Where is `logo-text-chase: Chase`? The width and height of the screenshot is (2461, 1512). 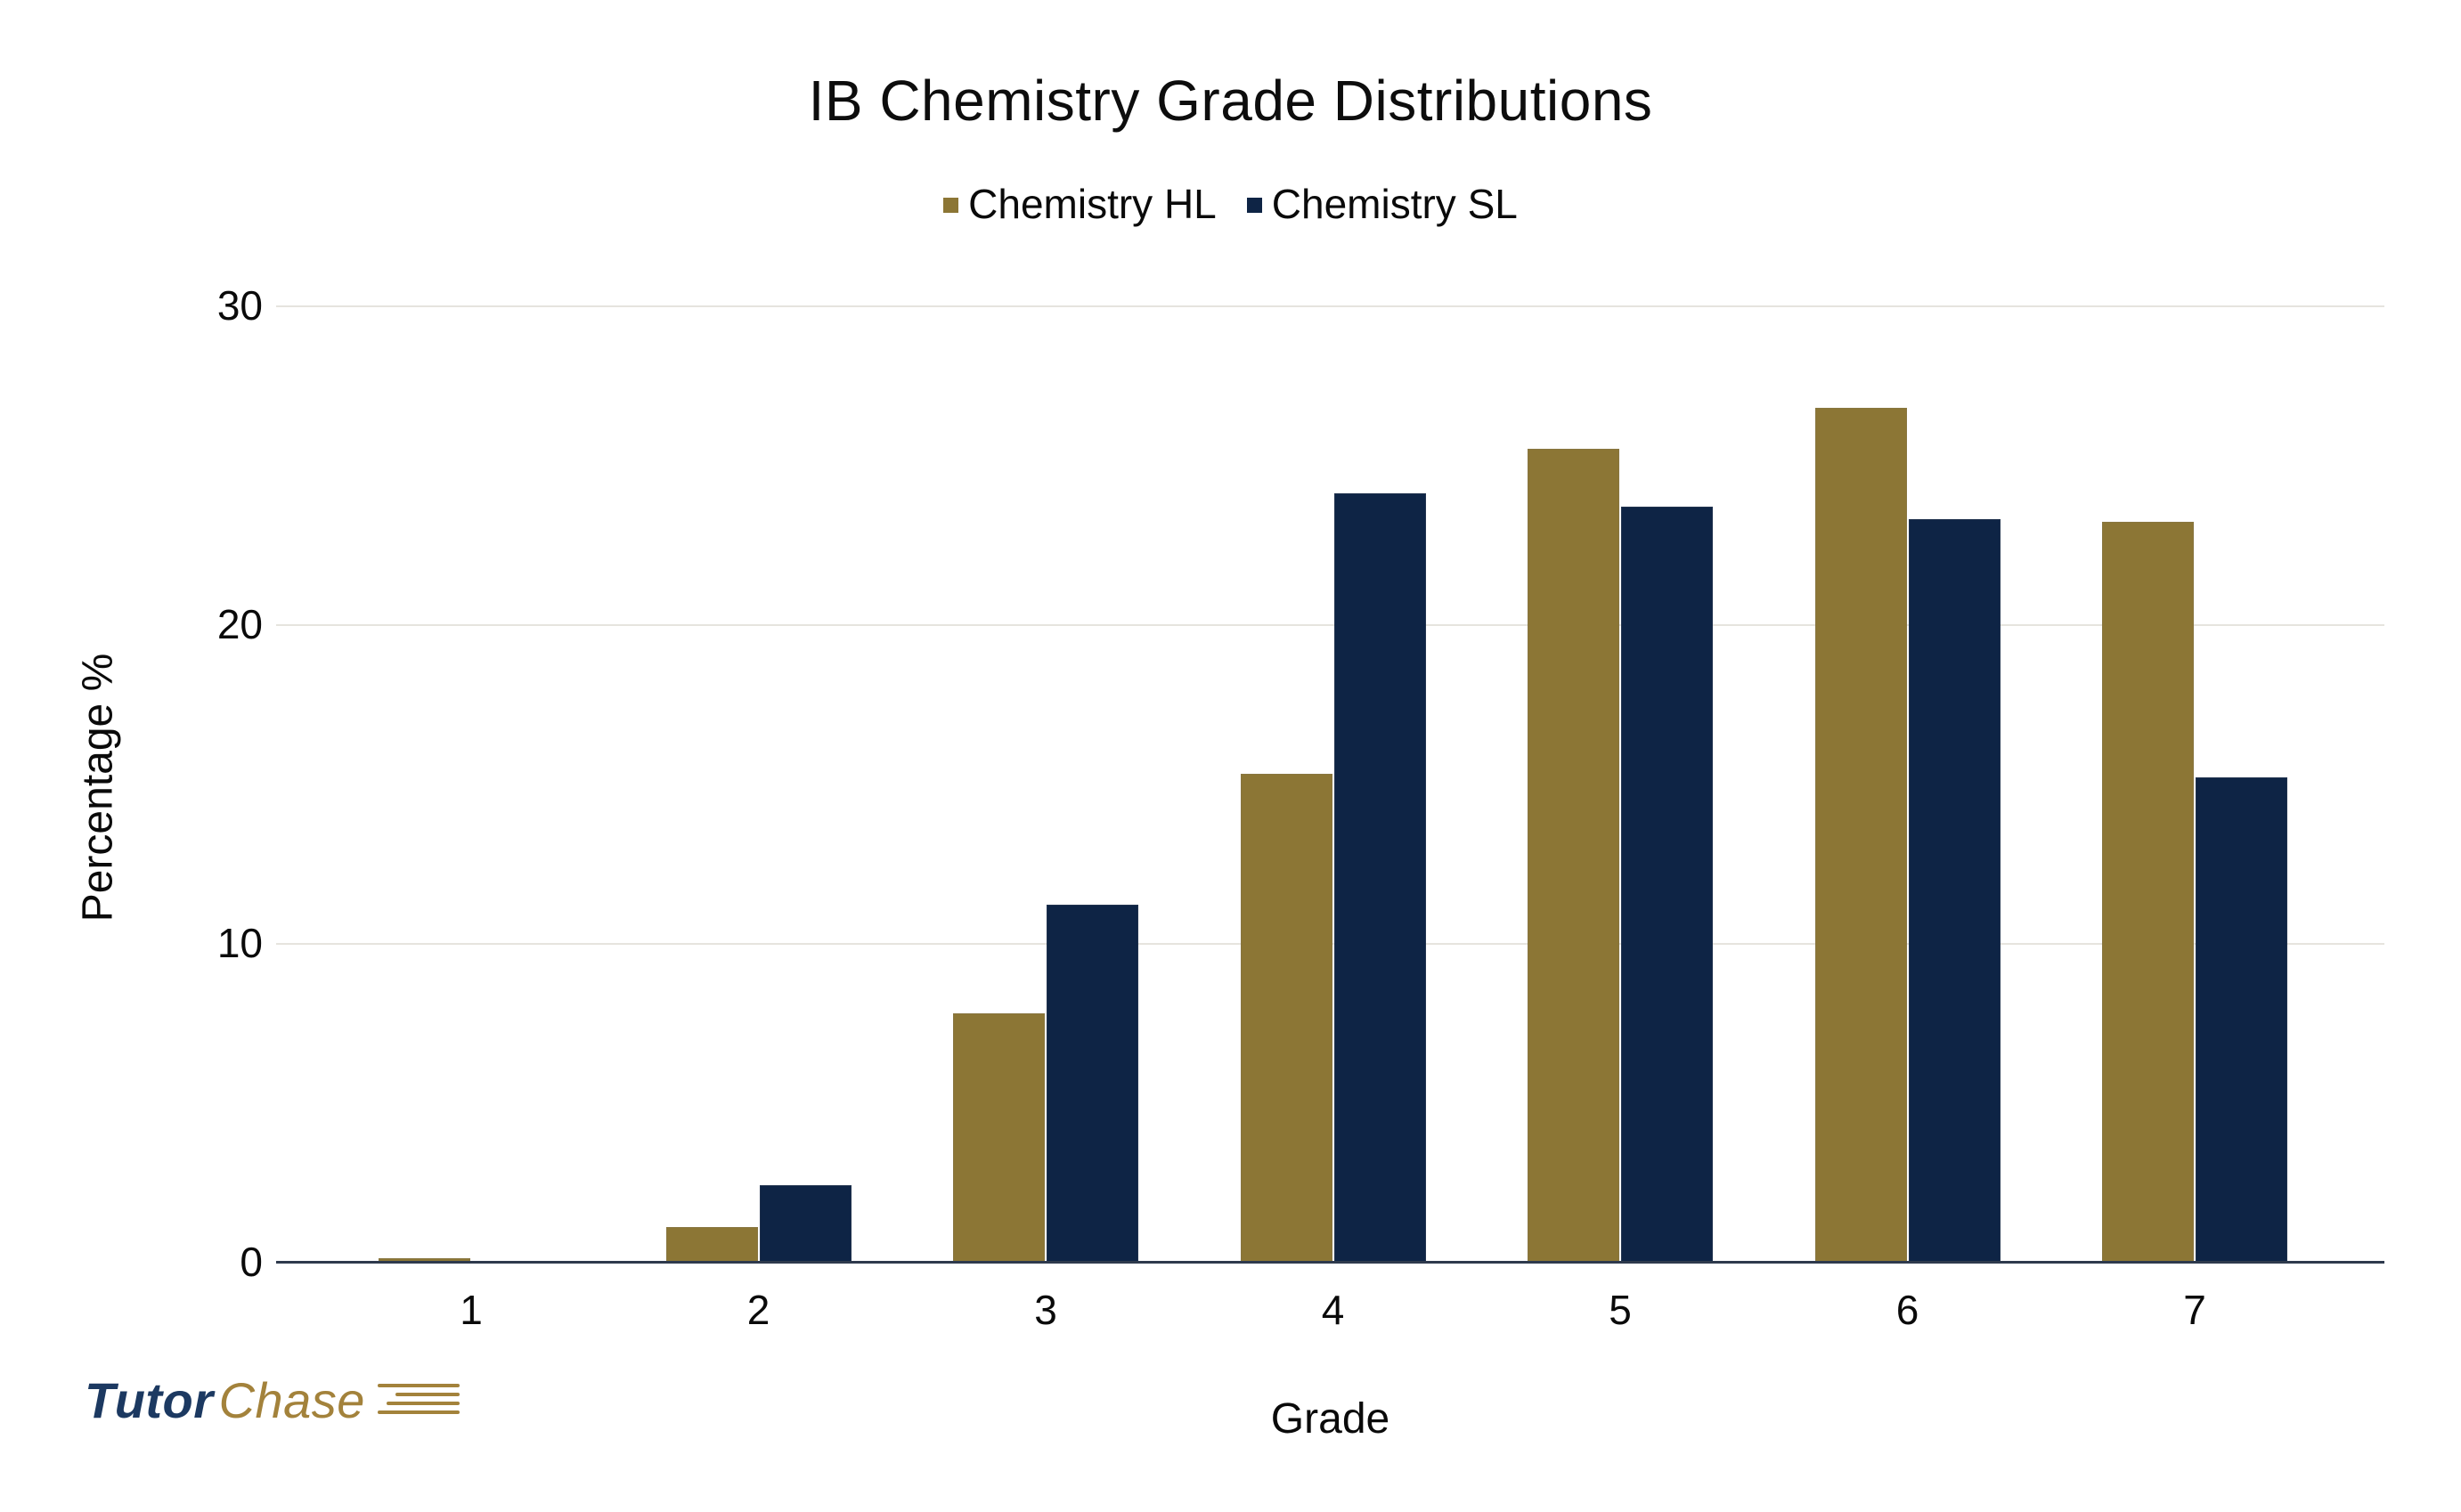
logo-text-chase: Chase is located at coordinates (291, 1400).